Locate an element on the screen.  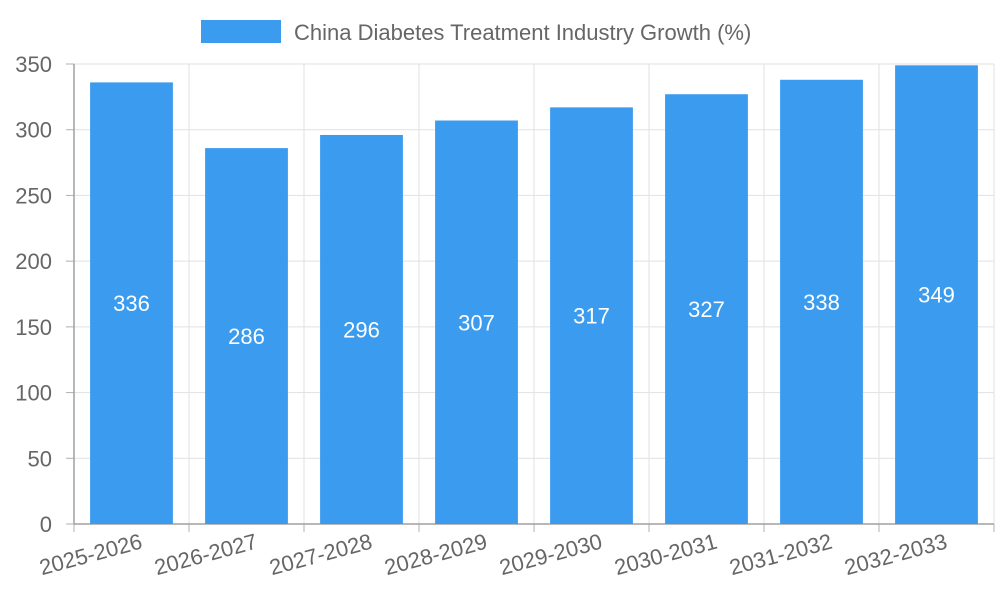
bar-2026-2027 is located at coordinates (246, 336).